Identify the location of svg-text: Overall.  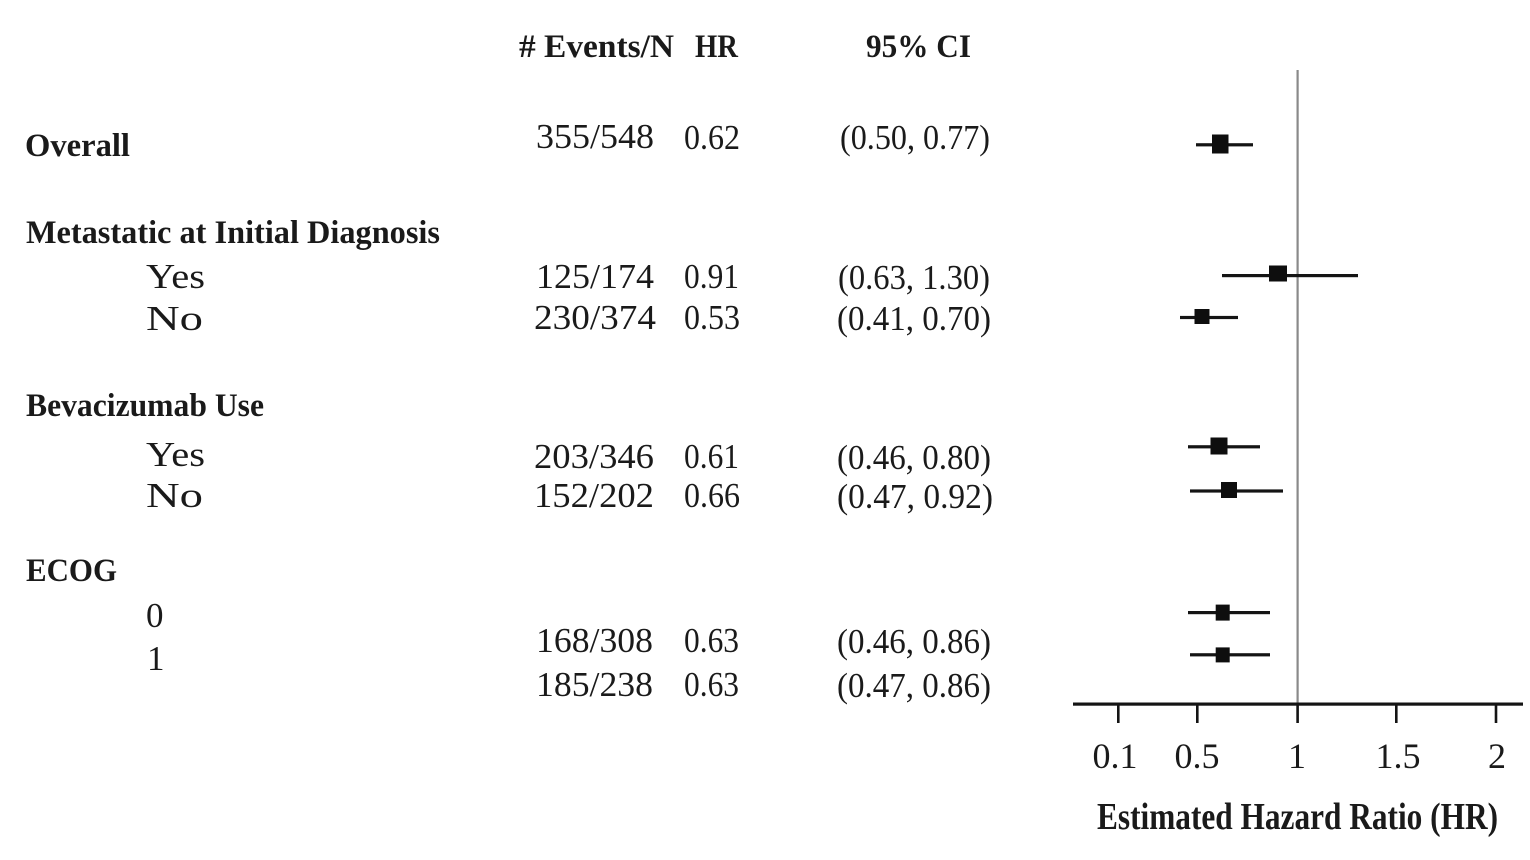
(77, 146).